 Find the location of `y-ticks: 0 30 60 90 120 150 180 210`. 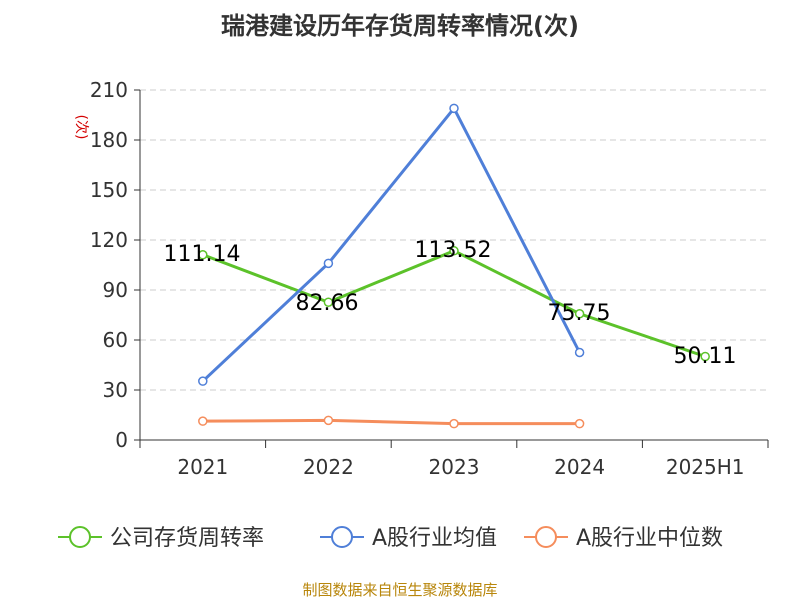

y-ticks: 0 30 60 90 120 150 180 210 is located at coordinates (109, 265).